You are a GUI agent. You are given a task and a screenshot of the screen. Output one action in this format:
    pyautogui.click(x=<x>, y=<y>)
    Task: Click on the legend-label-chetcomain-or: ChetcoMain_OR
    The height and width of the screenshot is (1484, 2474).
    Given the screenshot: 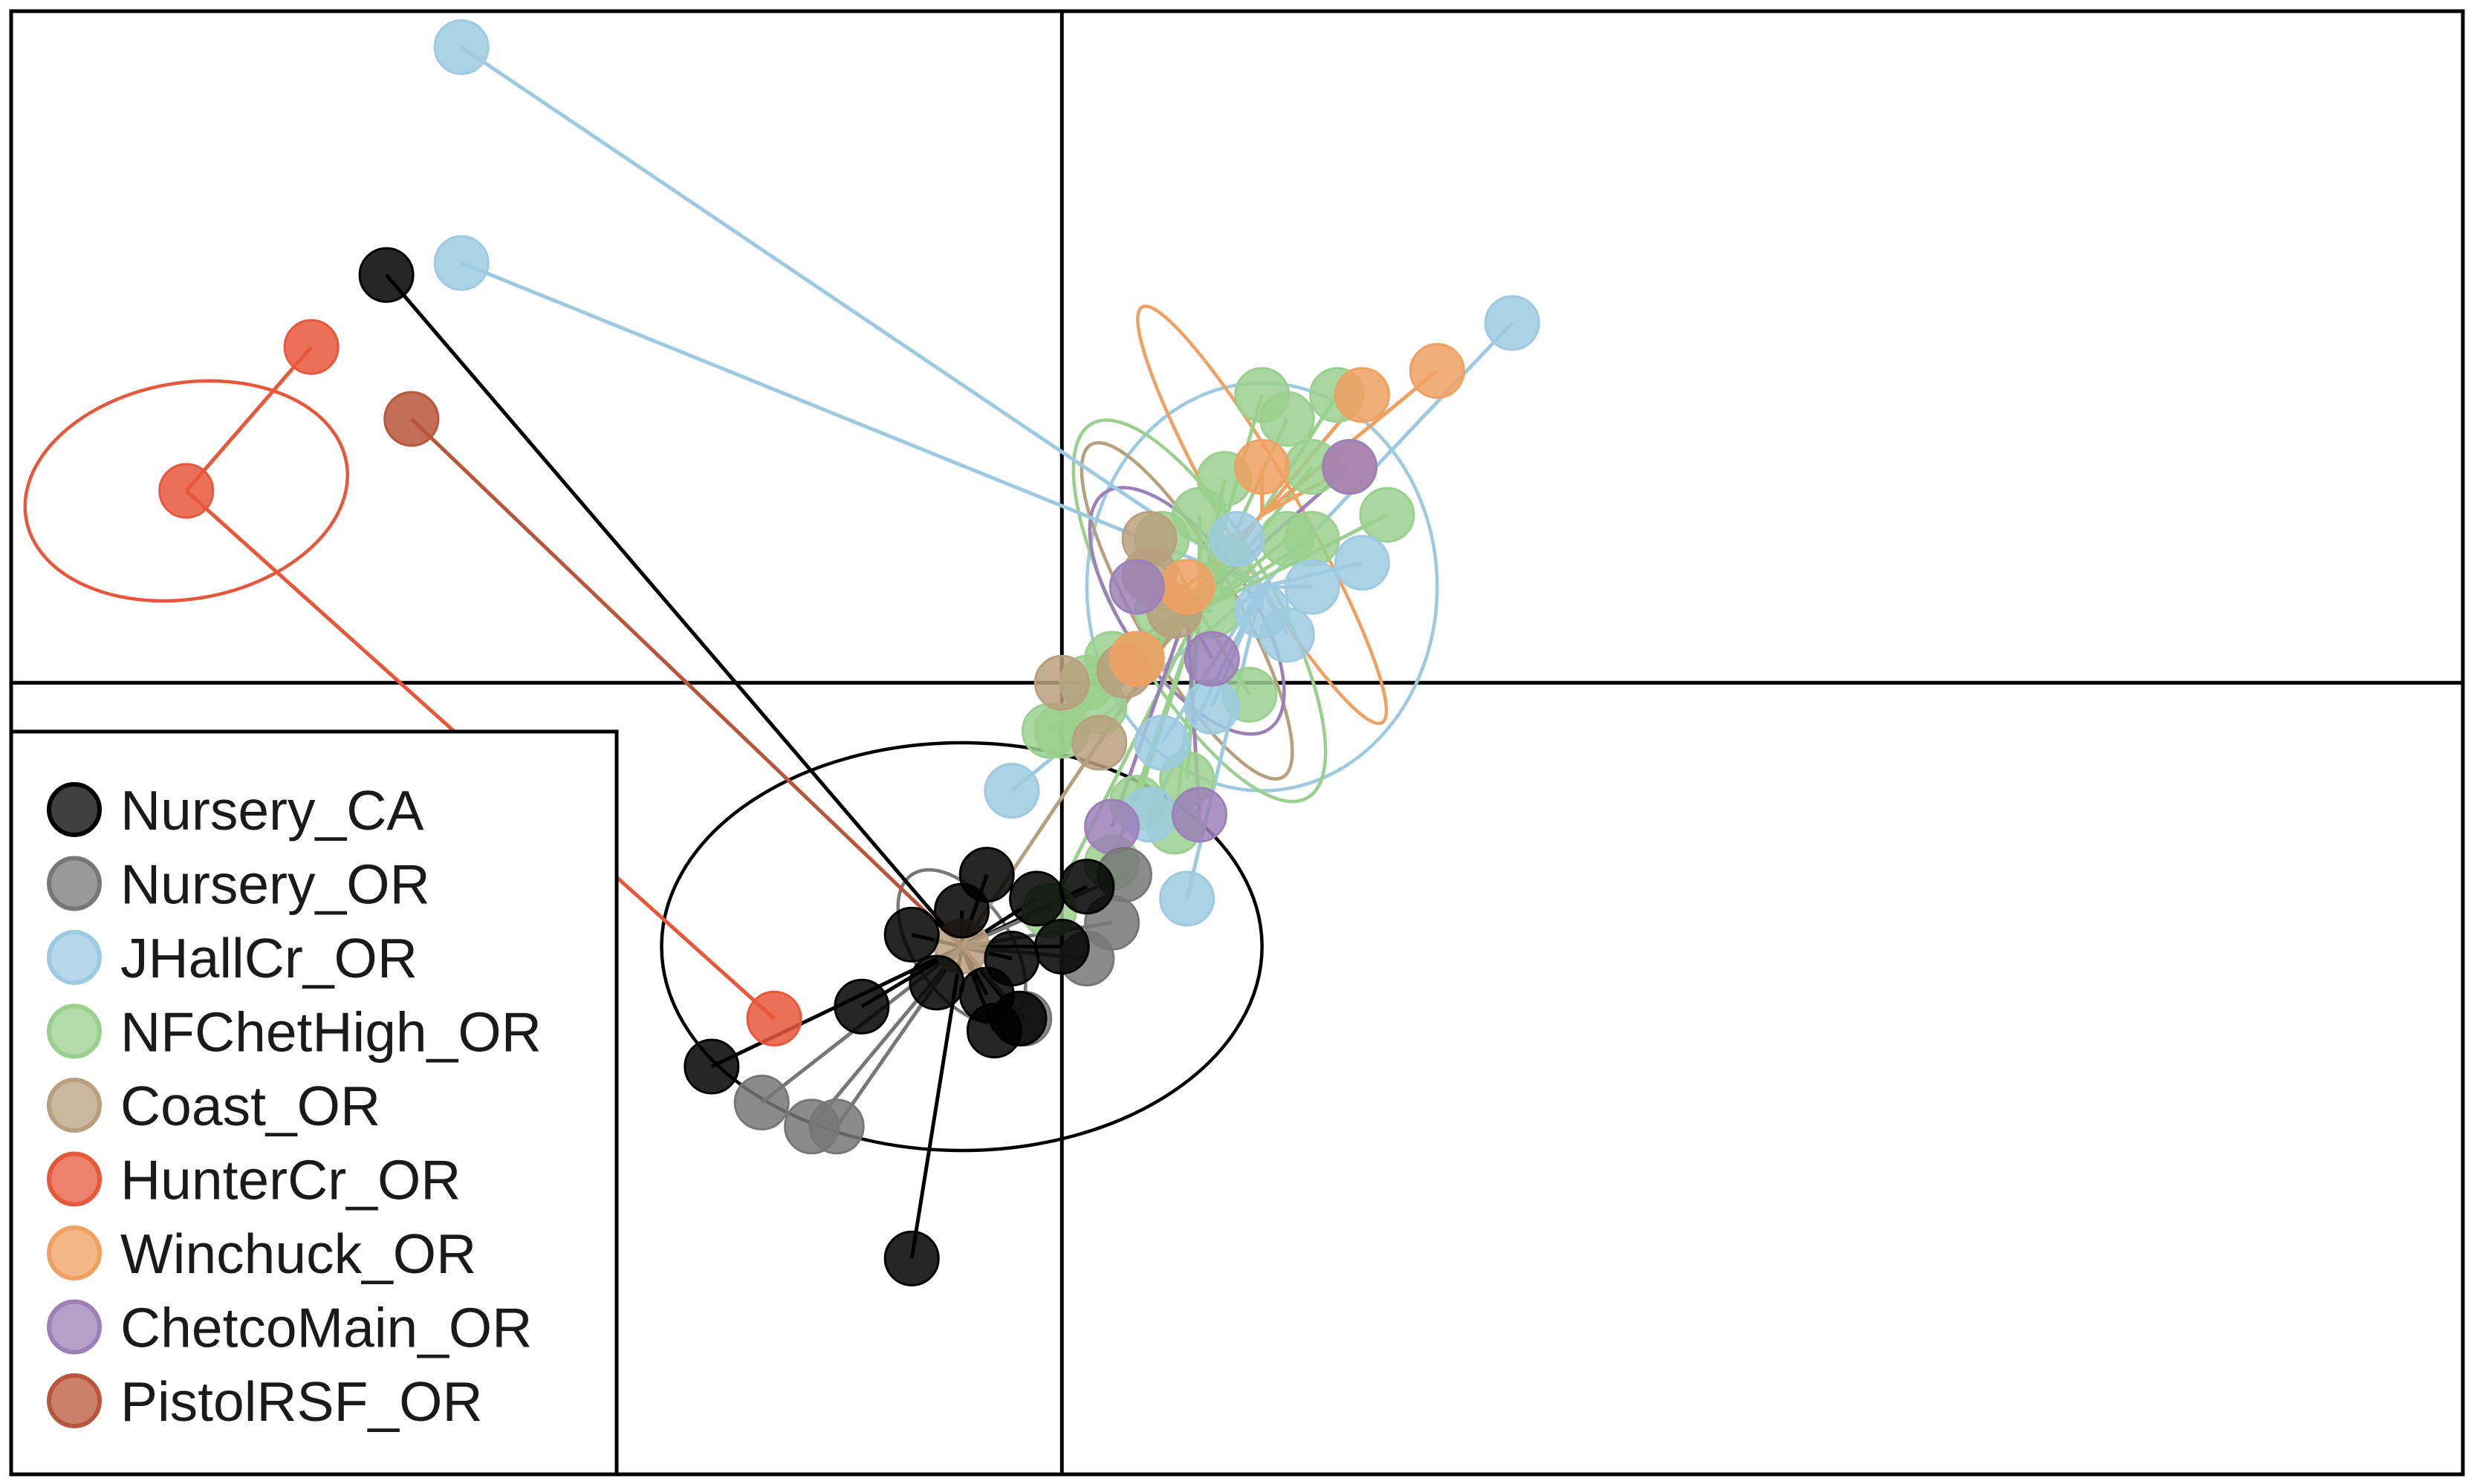 What is the action you would take?
    pyautogui.click(x=326, y=1328)
    